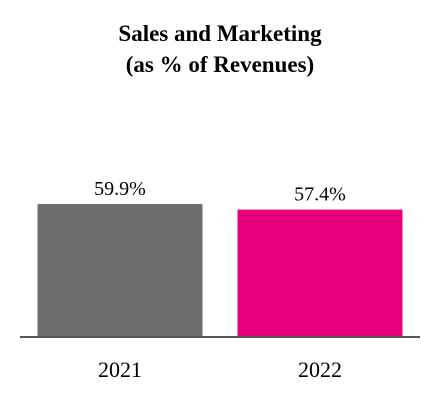 This screenshot has width=440, height=400. I want to click on bar-2021, so click(120, 270).